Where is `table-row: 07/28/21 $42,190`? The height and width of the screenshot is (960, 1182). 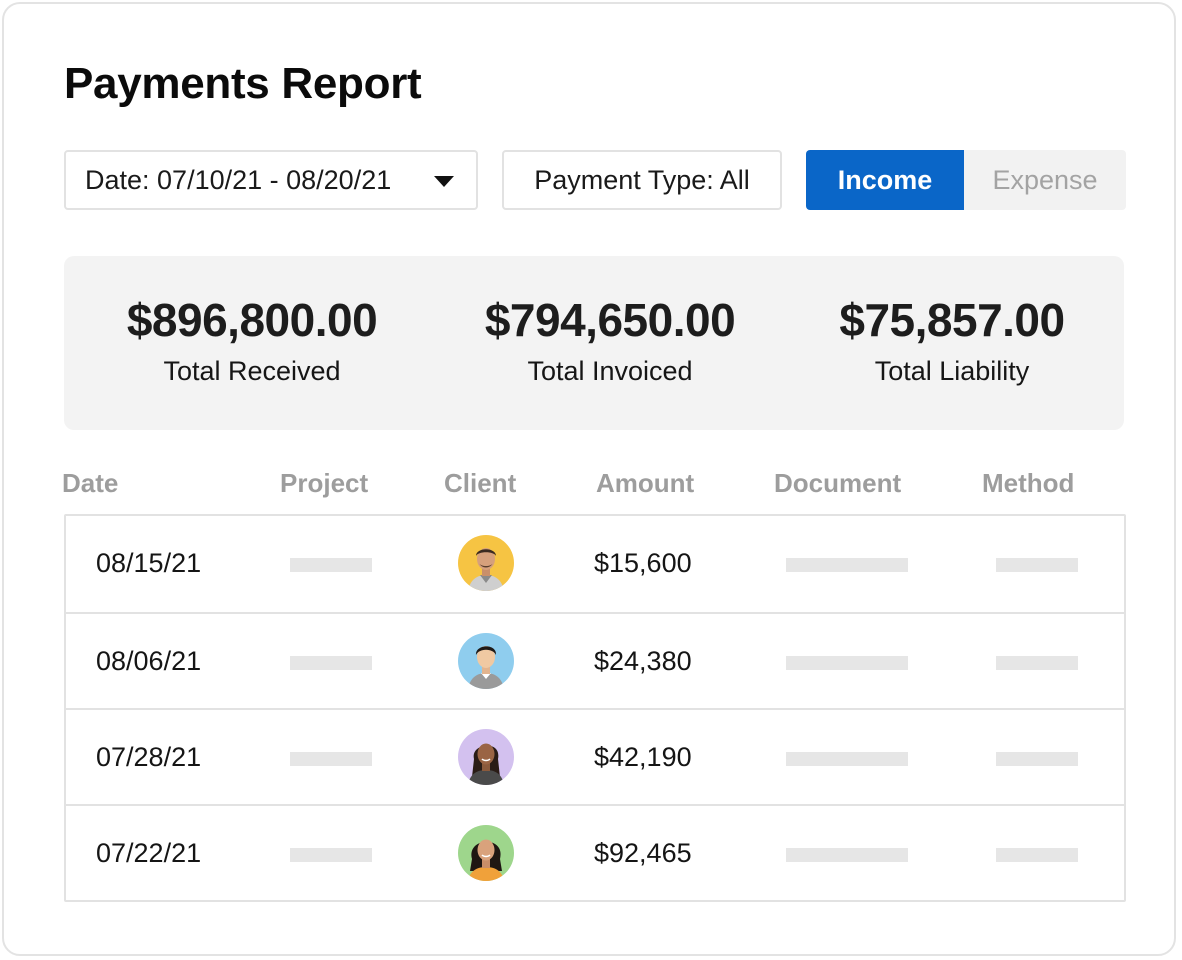 table-row: 07/28/21 $42,190 is located at coordinates (595, 756).